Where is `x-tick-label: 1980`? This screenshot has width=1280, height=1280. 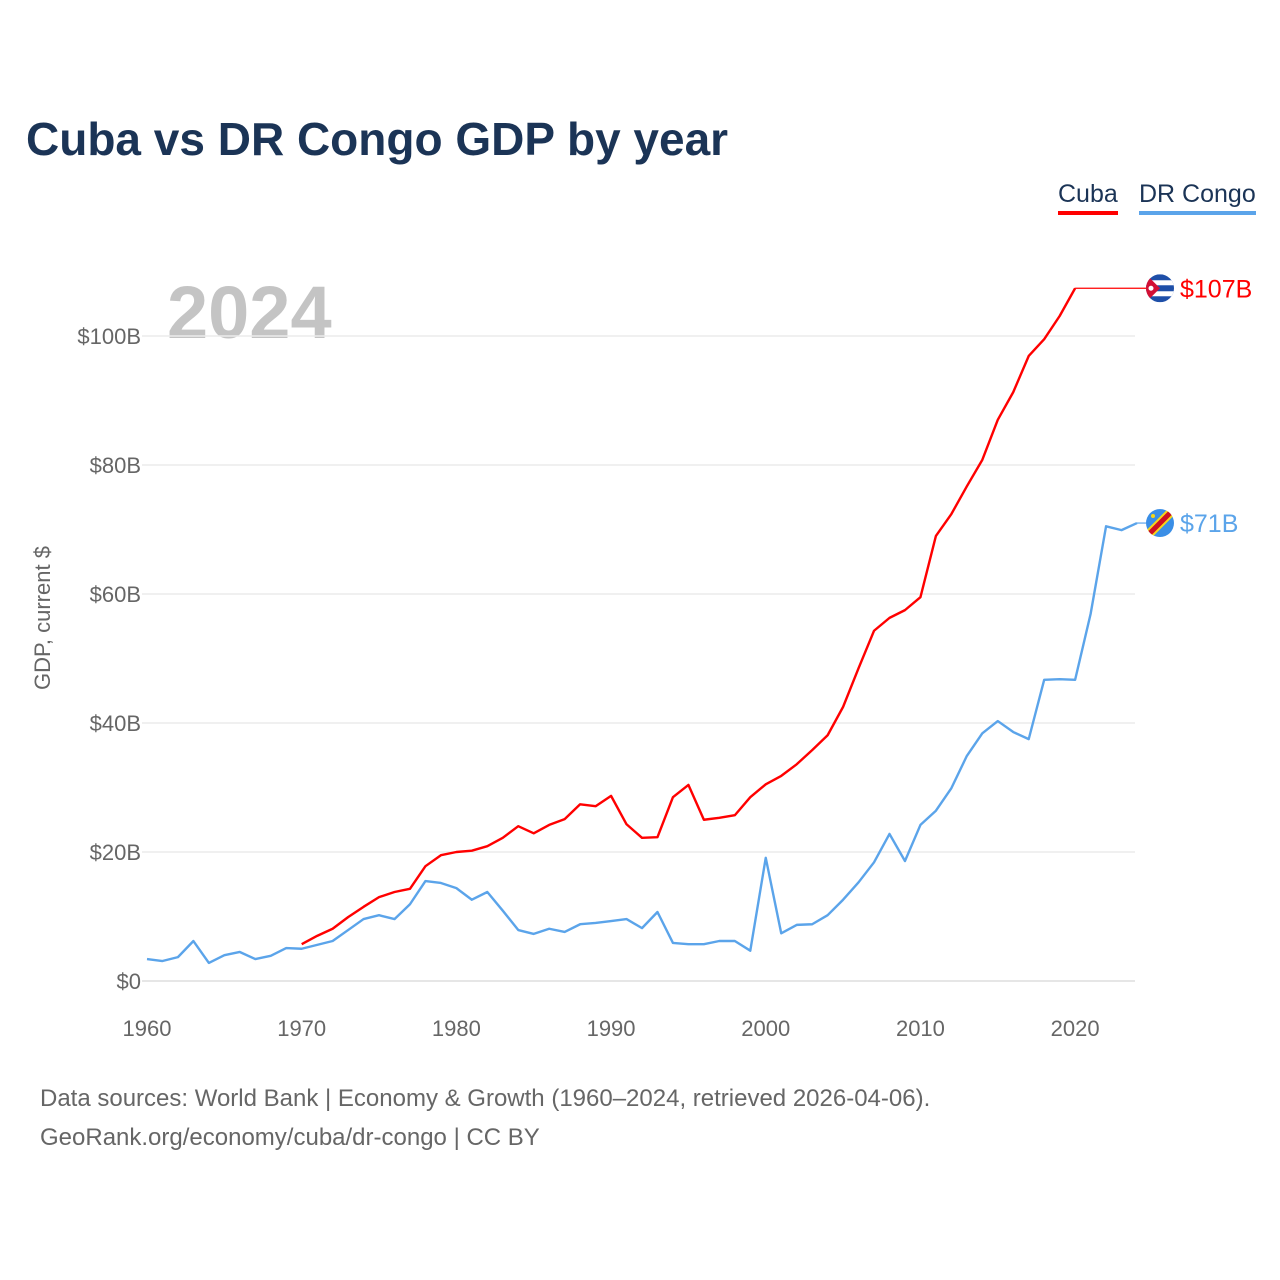
x-tick-label: 1980 is located at coordinates (456, 1028).